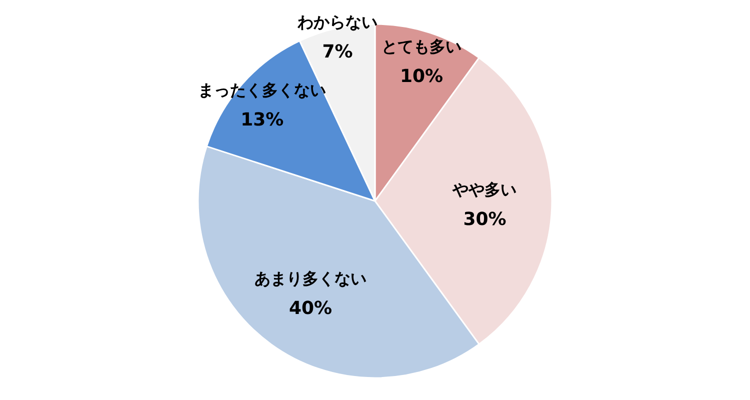 The image size is (750, 400). What do you see at coordinates (337, 51) in the screenshot?
I see `data-label: 7%` at bounding box center [337, 51].